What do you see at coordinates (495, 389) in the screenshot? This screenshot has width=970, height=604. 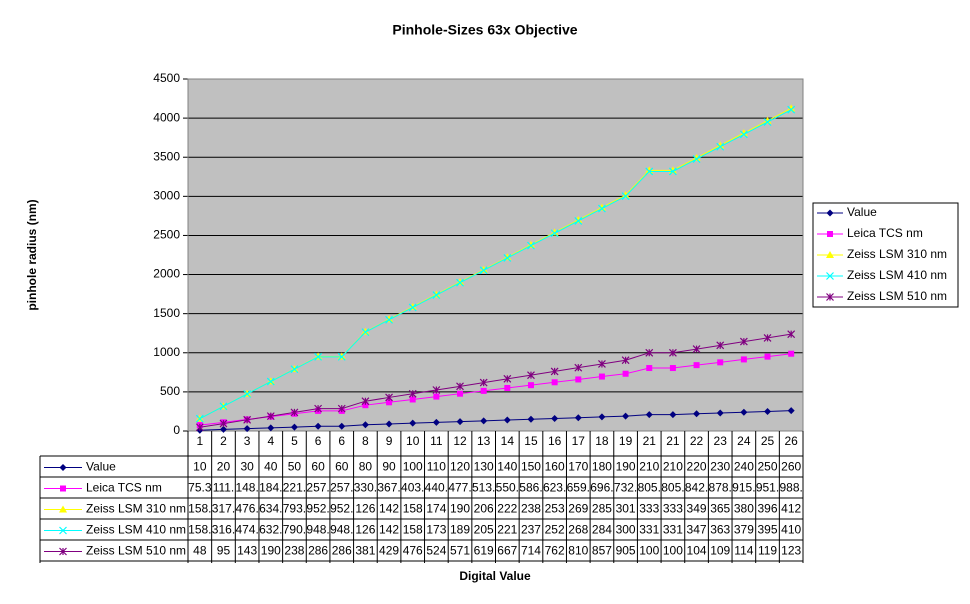 I see `series-line` at bounding box center [495, 389].